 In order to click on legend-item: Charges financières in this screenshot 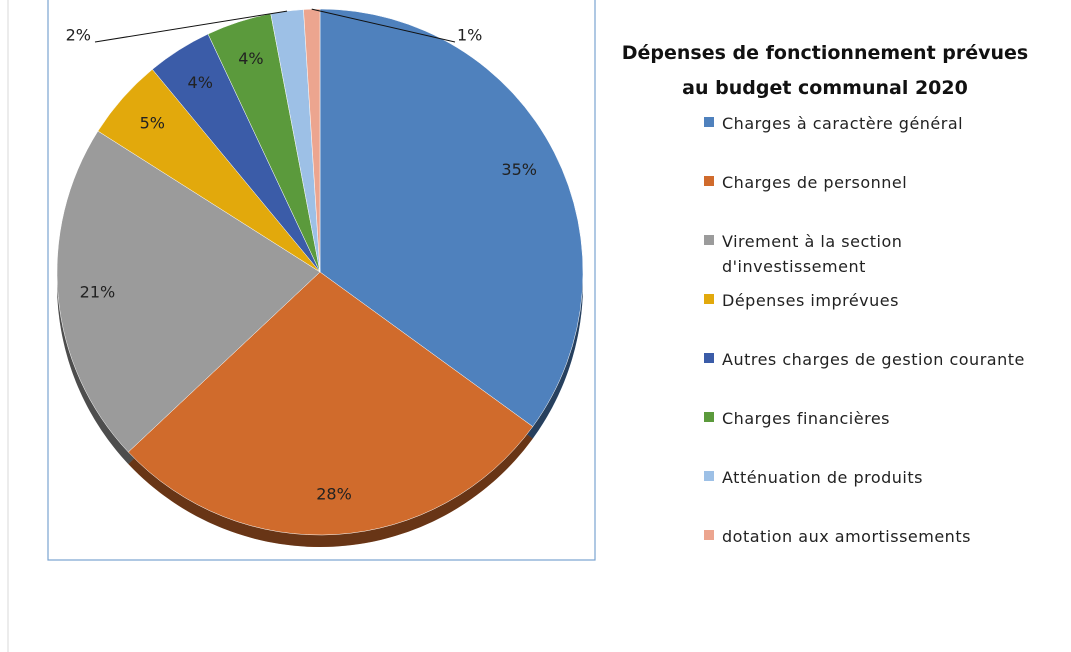, I will do `click(869, 418)`.